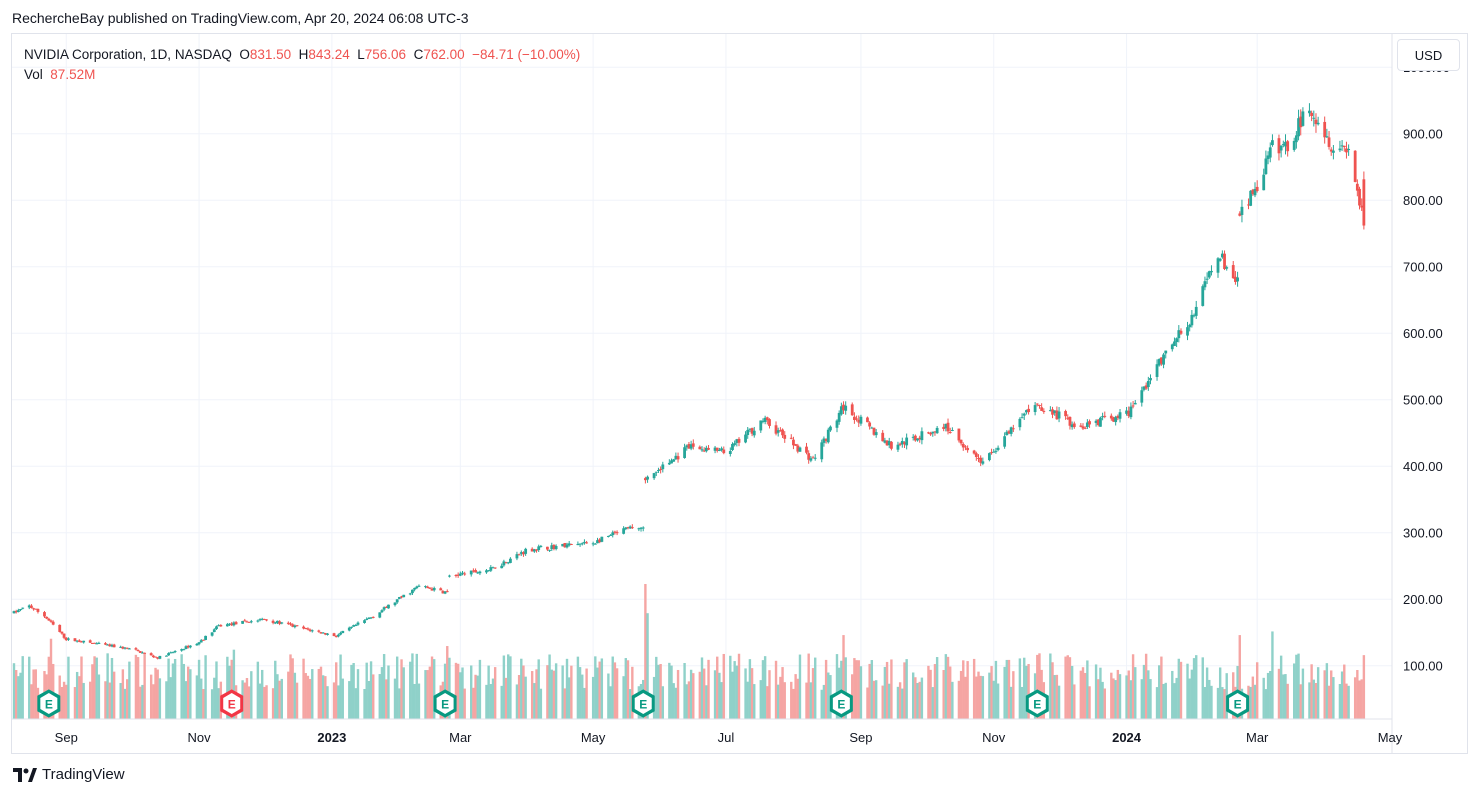  I want to click on currency-button: USD, so click(1428, 55).